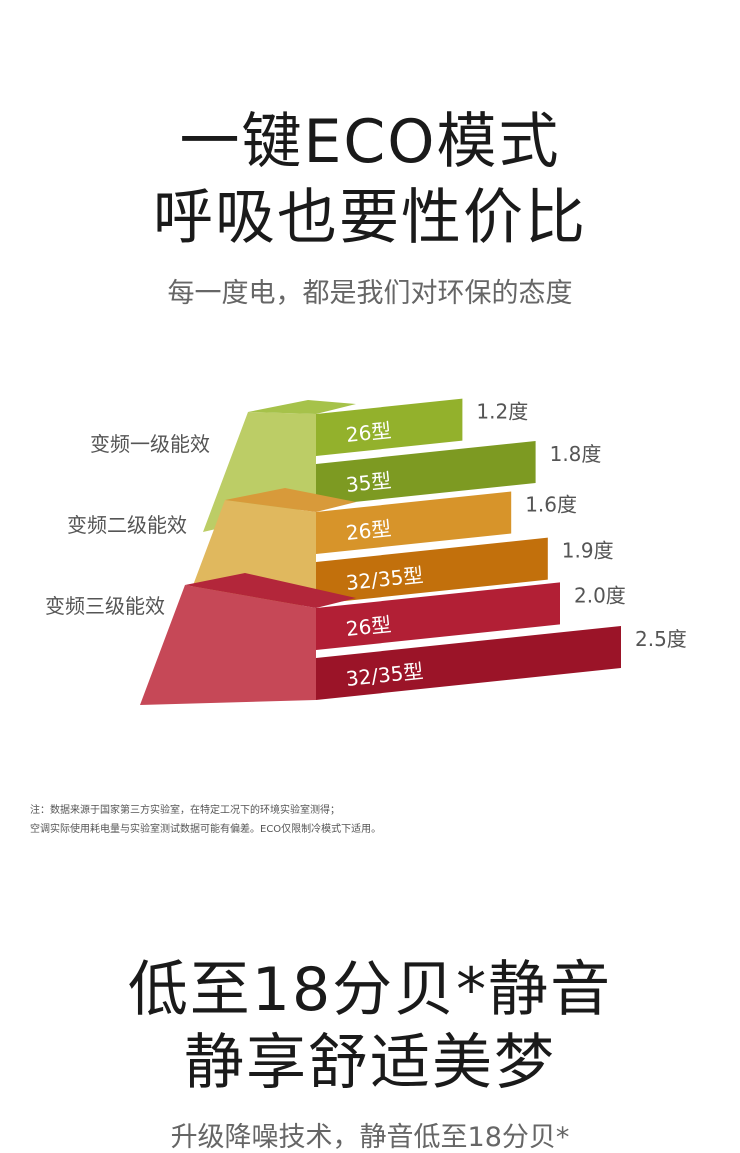 The height and width of the screenshot is (1153, 740). Describe the element at coordinates (370, 293) in the screenshot. I see `eco-subtitle: 每一度电，都是我们对环保的态度` at that location.